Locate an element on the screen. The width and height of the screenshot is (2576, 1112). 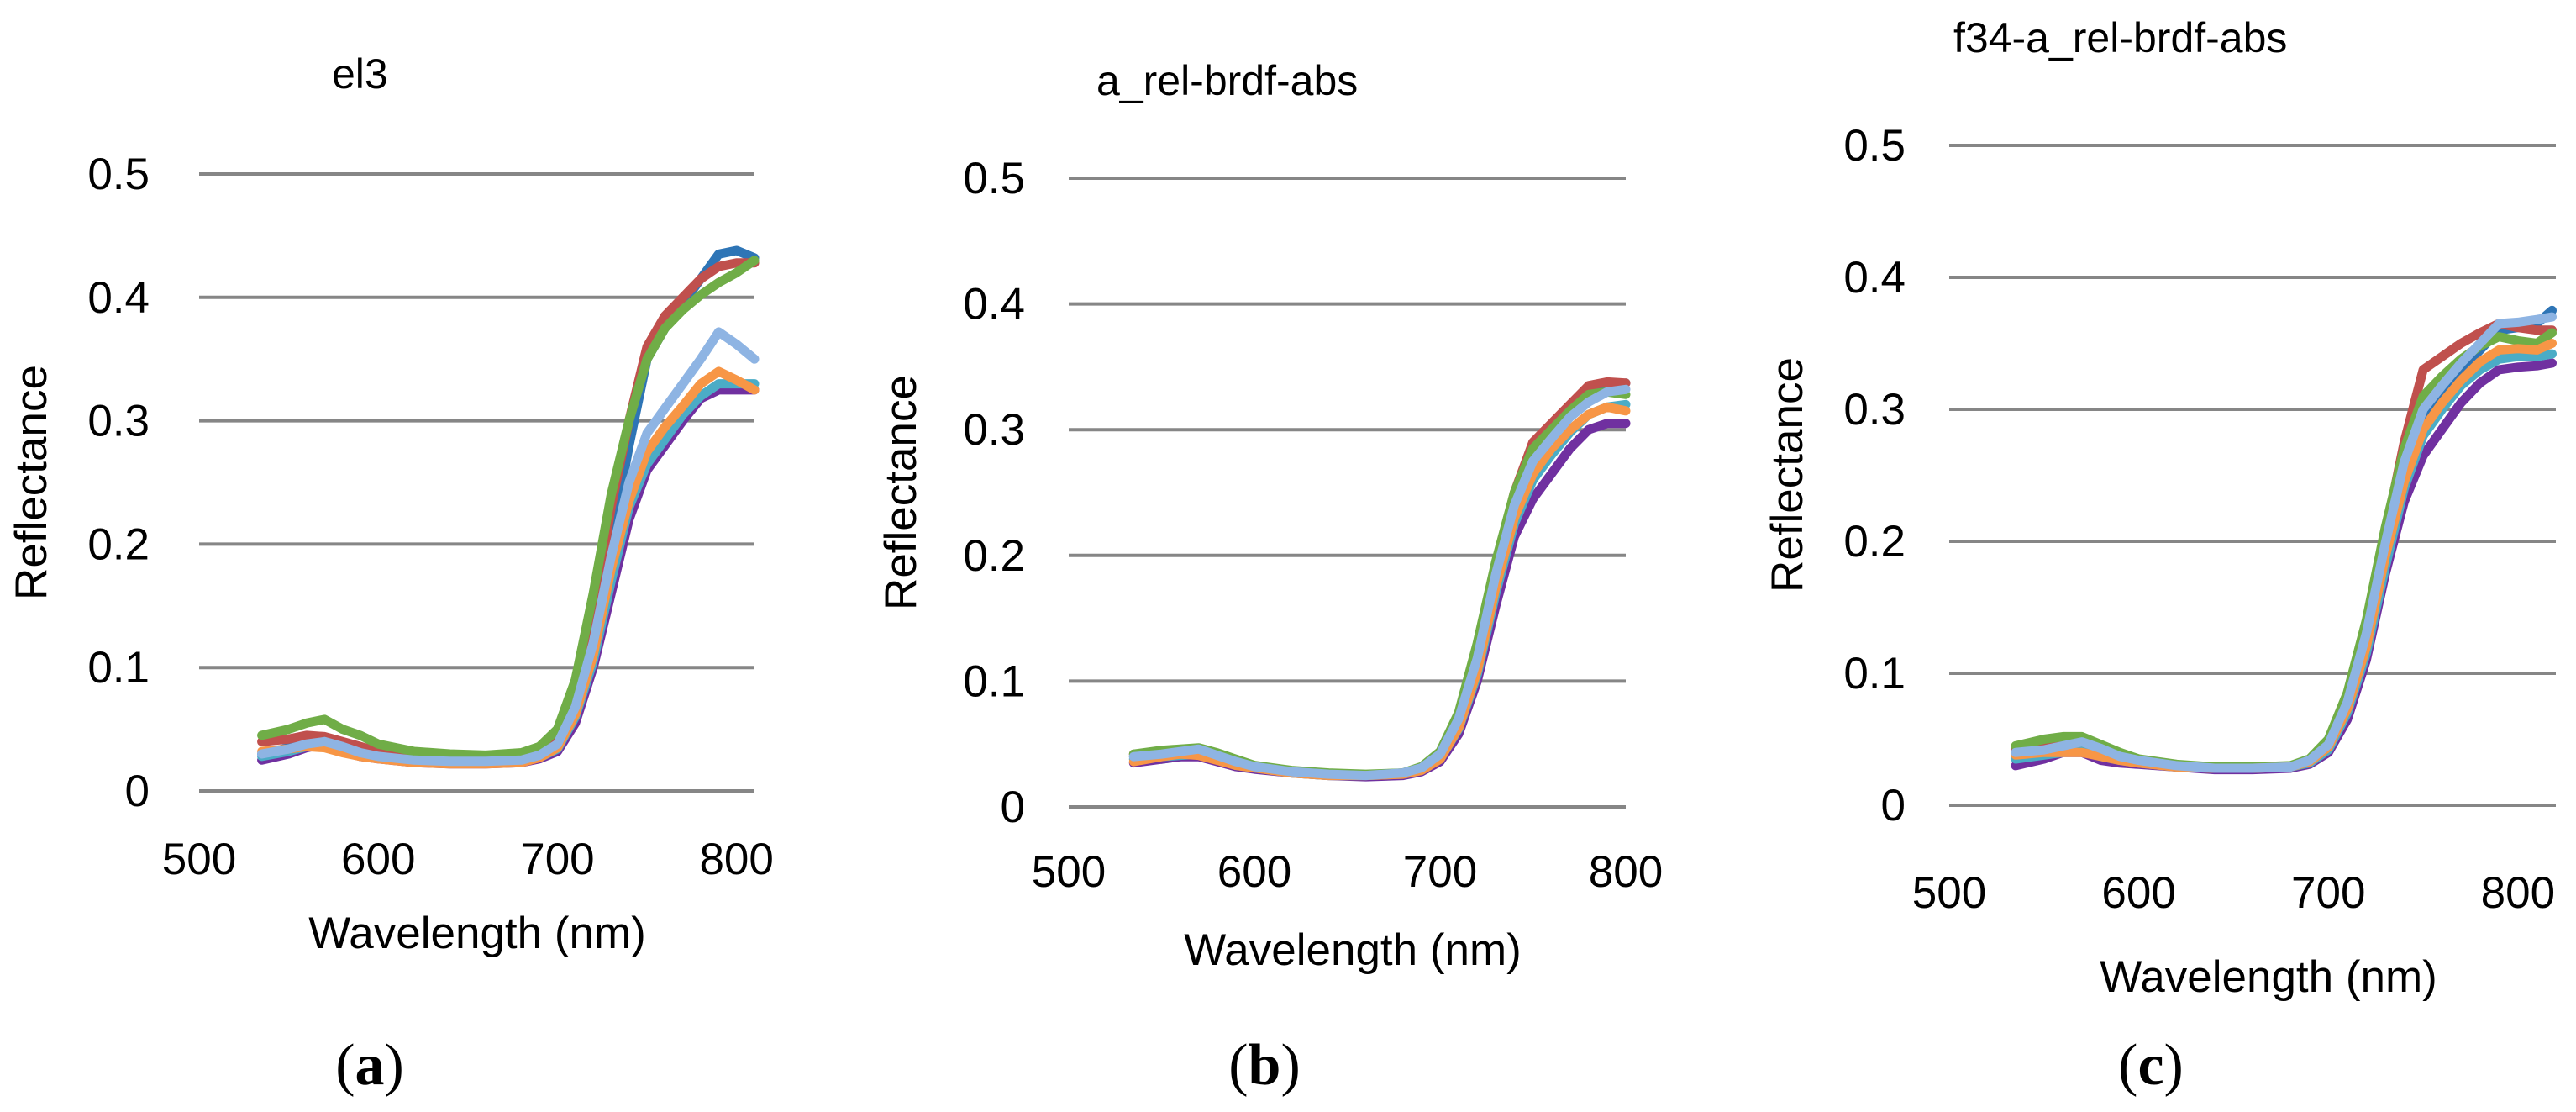
chart-title: f34-a_rel-brdf-abs is located at coordinates (2120, 37).